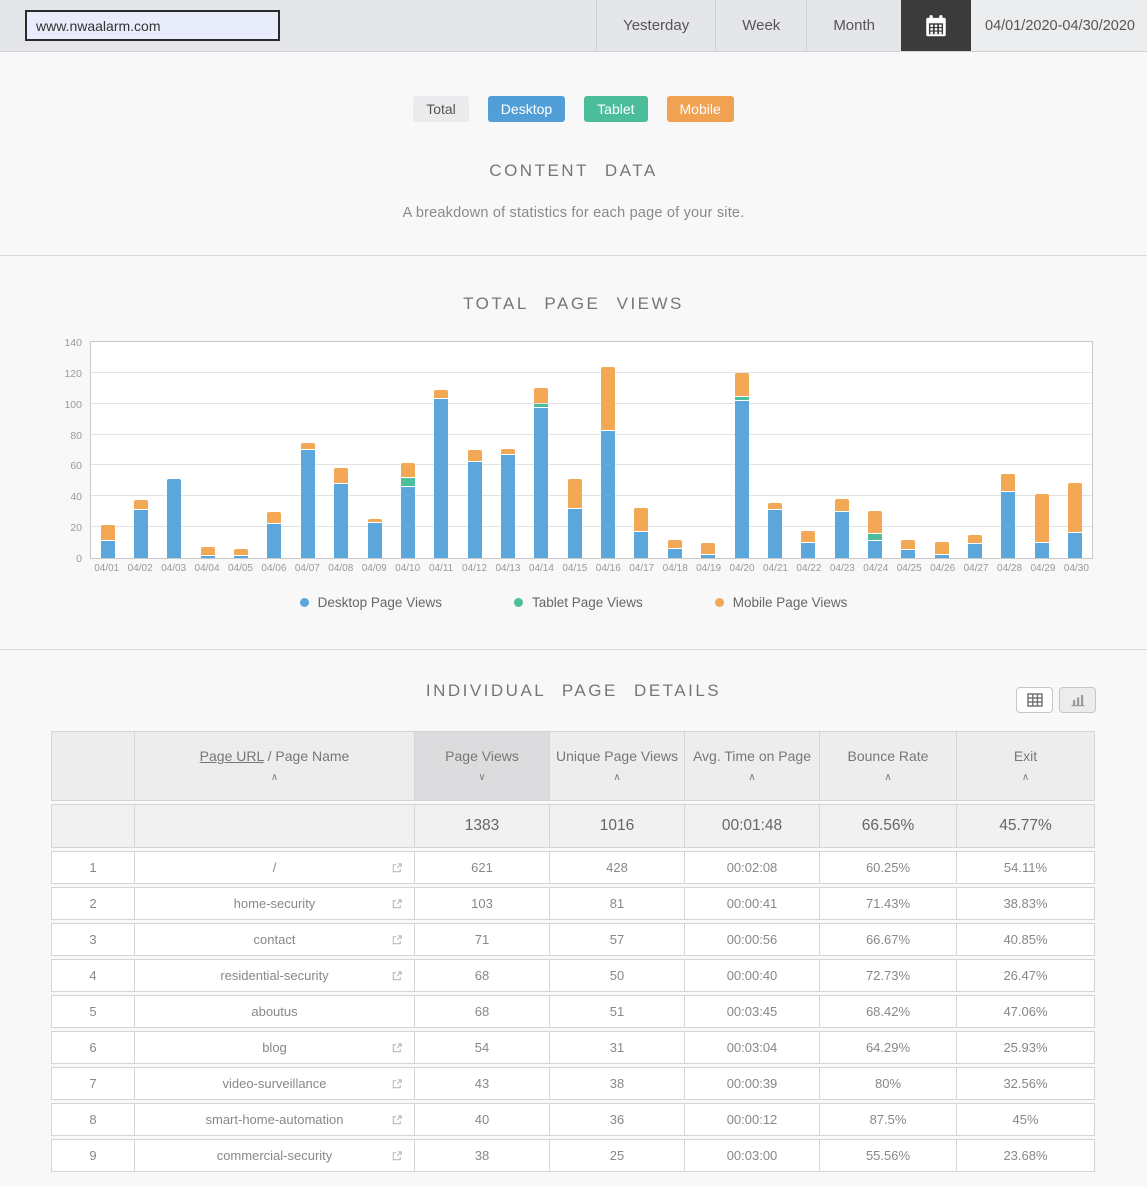  Describe the element at coordinates (641, 450) in the screenshot. I see `bar-04/17` at that location.